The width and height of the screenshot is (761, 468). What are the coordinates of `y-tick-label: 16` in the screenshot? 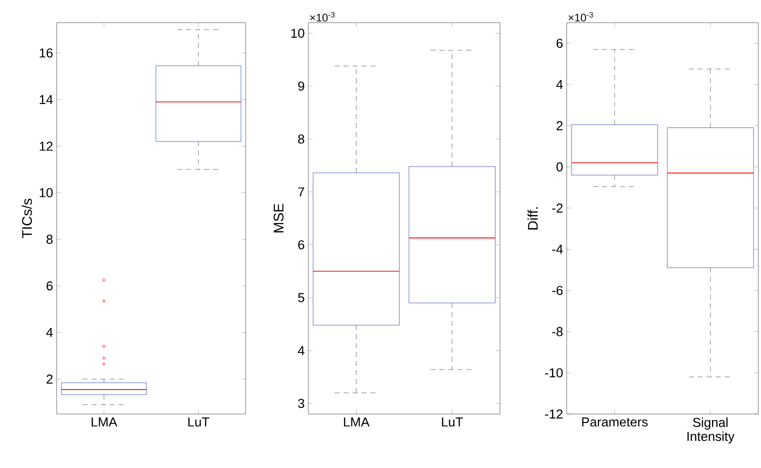 It's located at (46, 53).